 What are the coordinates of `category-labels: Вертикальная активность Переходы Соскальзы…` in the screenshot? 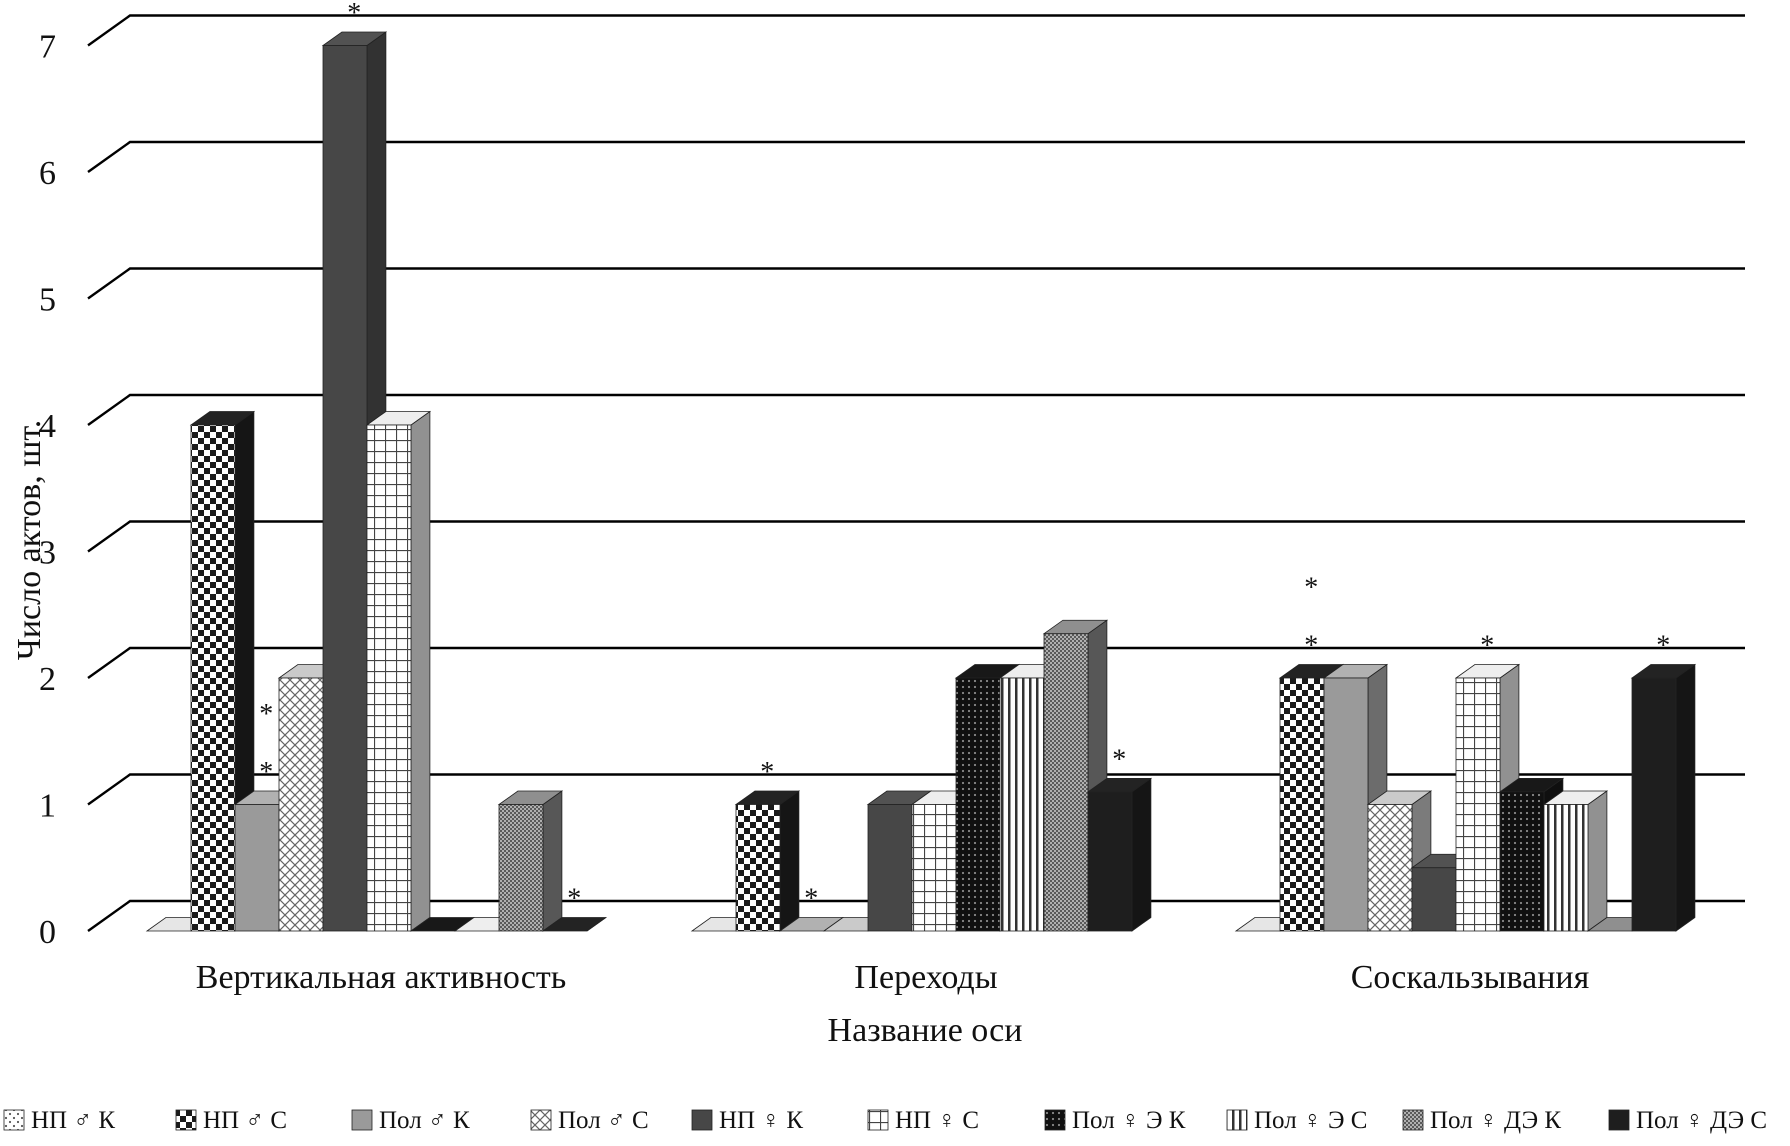 It's located at (893, 977).